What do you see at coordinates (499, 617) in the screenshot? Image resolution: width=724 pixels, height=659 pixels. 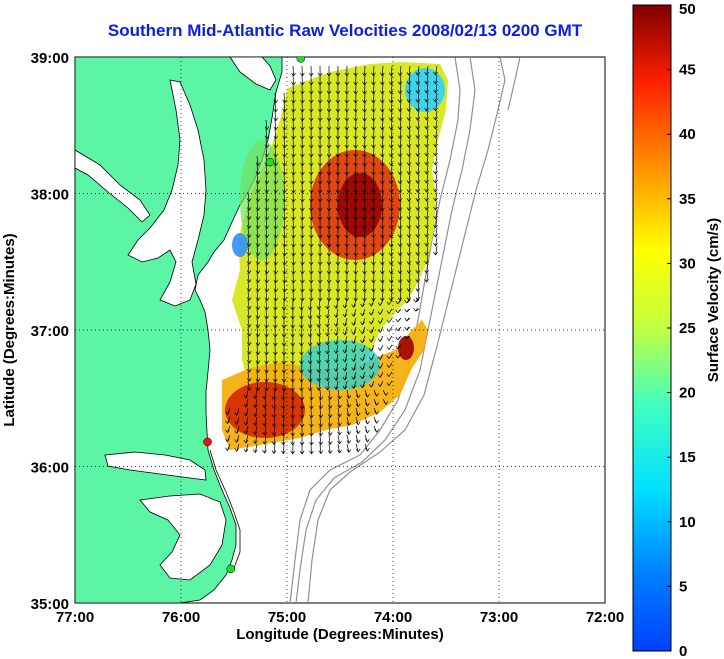 I see `x-tick-label: 73:00` at bounding box center [499, 617].